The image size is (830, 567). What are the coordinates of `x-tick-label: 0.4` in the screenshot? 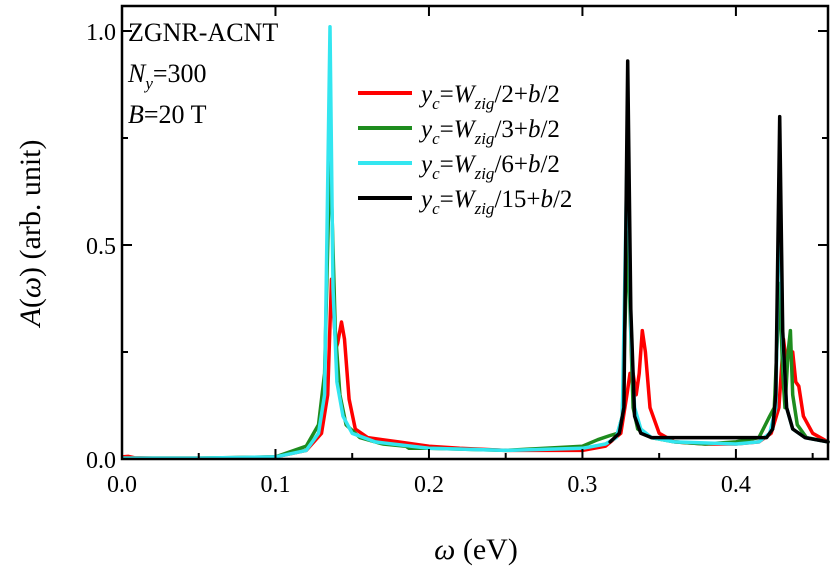 It's located at (736, 485).